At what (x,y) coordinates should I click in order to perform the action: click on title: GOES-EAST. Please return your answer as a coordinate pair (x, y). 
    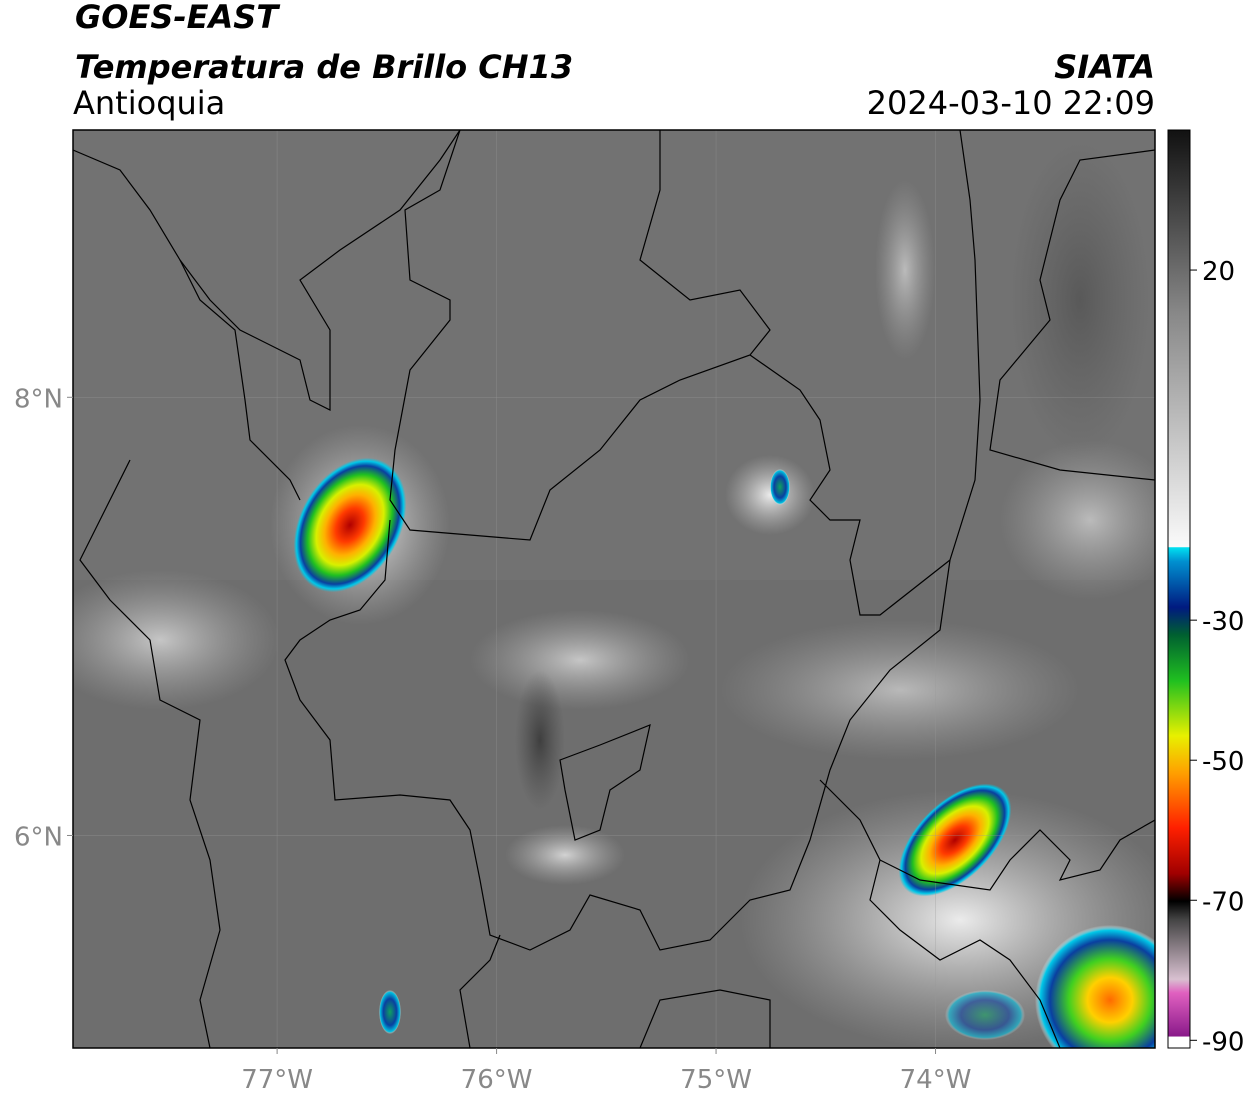
    Looking at the image, I should click on (177, 18).